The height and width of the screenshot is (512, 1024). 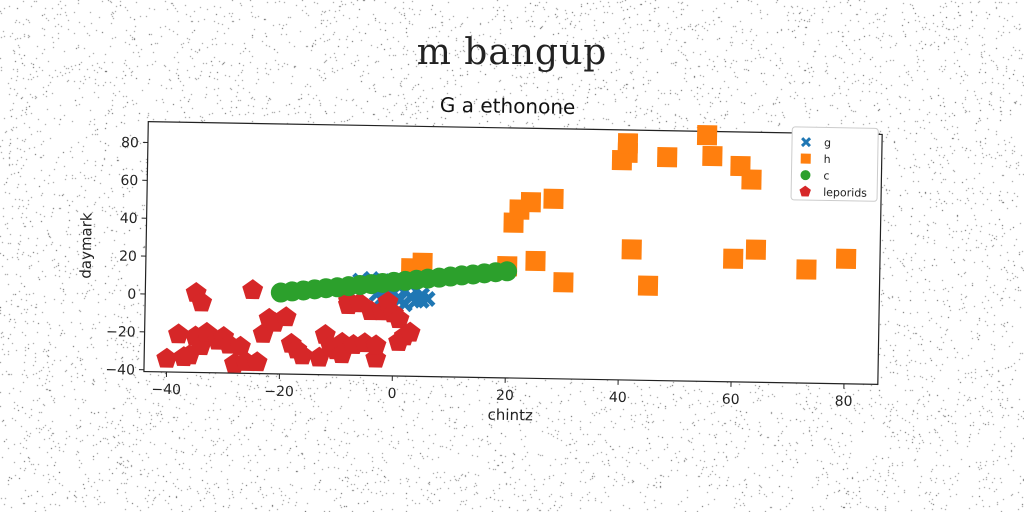 I want to click on series-c, so click(x=394, y=282).